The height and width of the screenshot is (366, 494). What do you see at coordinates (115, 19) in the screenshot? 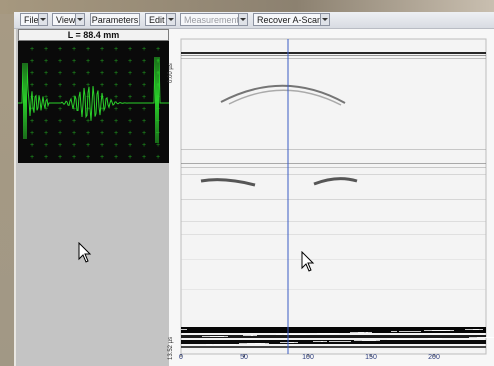
I see `parameters-button: Parameters` at bounding box center [115, 19].